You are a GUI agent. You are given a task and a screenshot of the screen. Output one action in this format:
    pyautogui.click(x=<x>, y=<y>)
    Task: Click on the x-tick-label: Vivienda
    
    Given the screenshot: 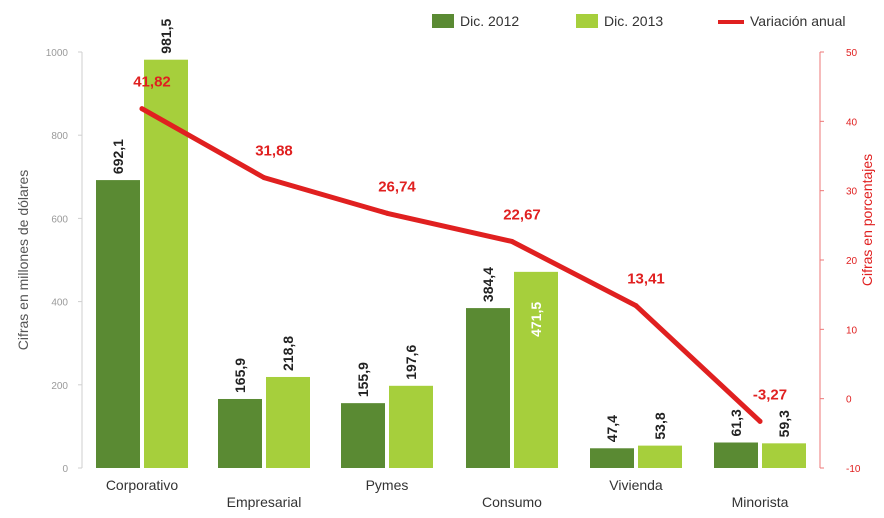 What is the action you would take?
    pyautogui.click(x=636, y=485)
    